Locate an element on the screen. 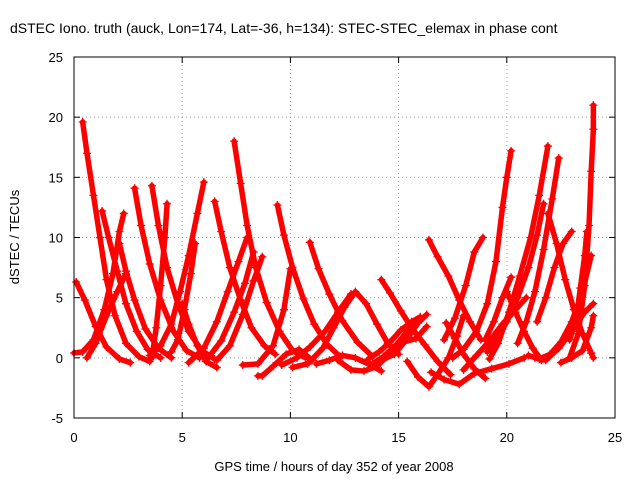 This screenshot has height=480, width=640. y-axis-label: dSTEC / TECUs is located at coordinates (14, 236).